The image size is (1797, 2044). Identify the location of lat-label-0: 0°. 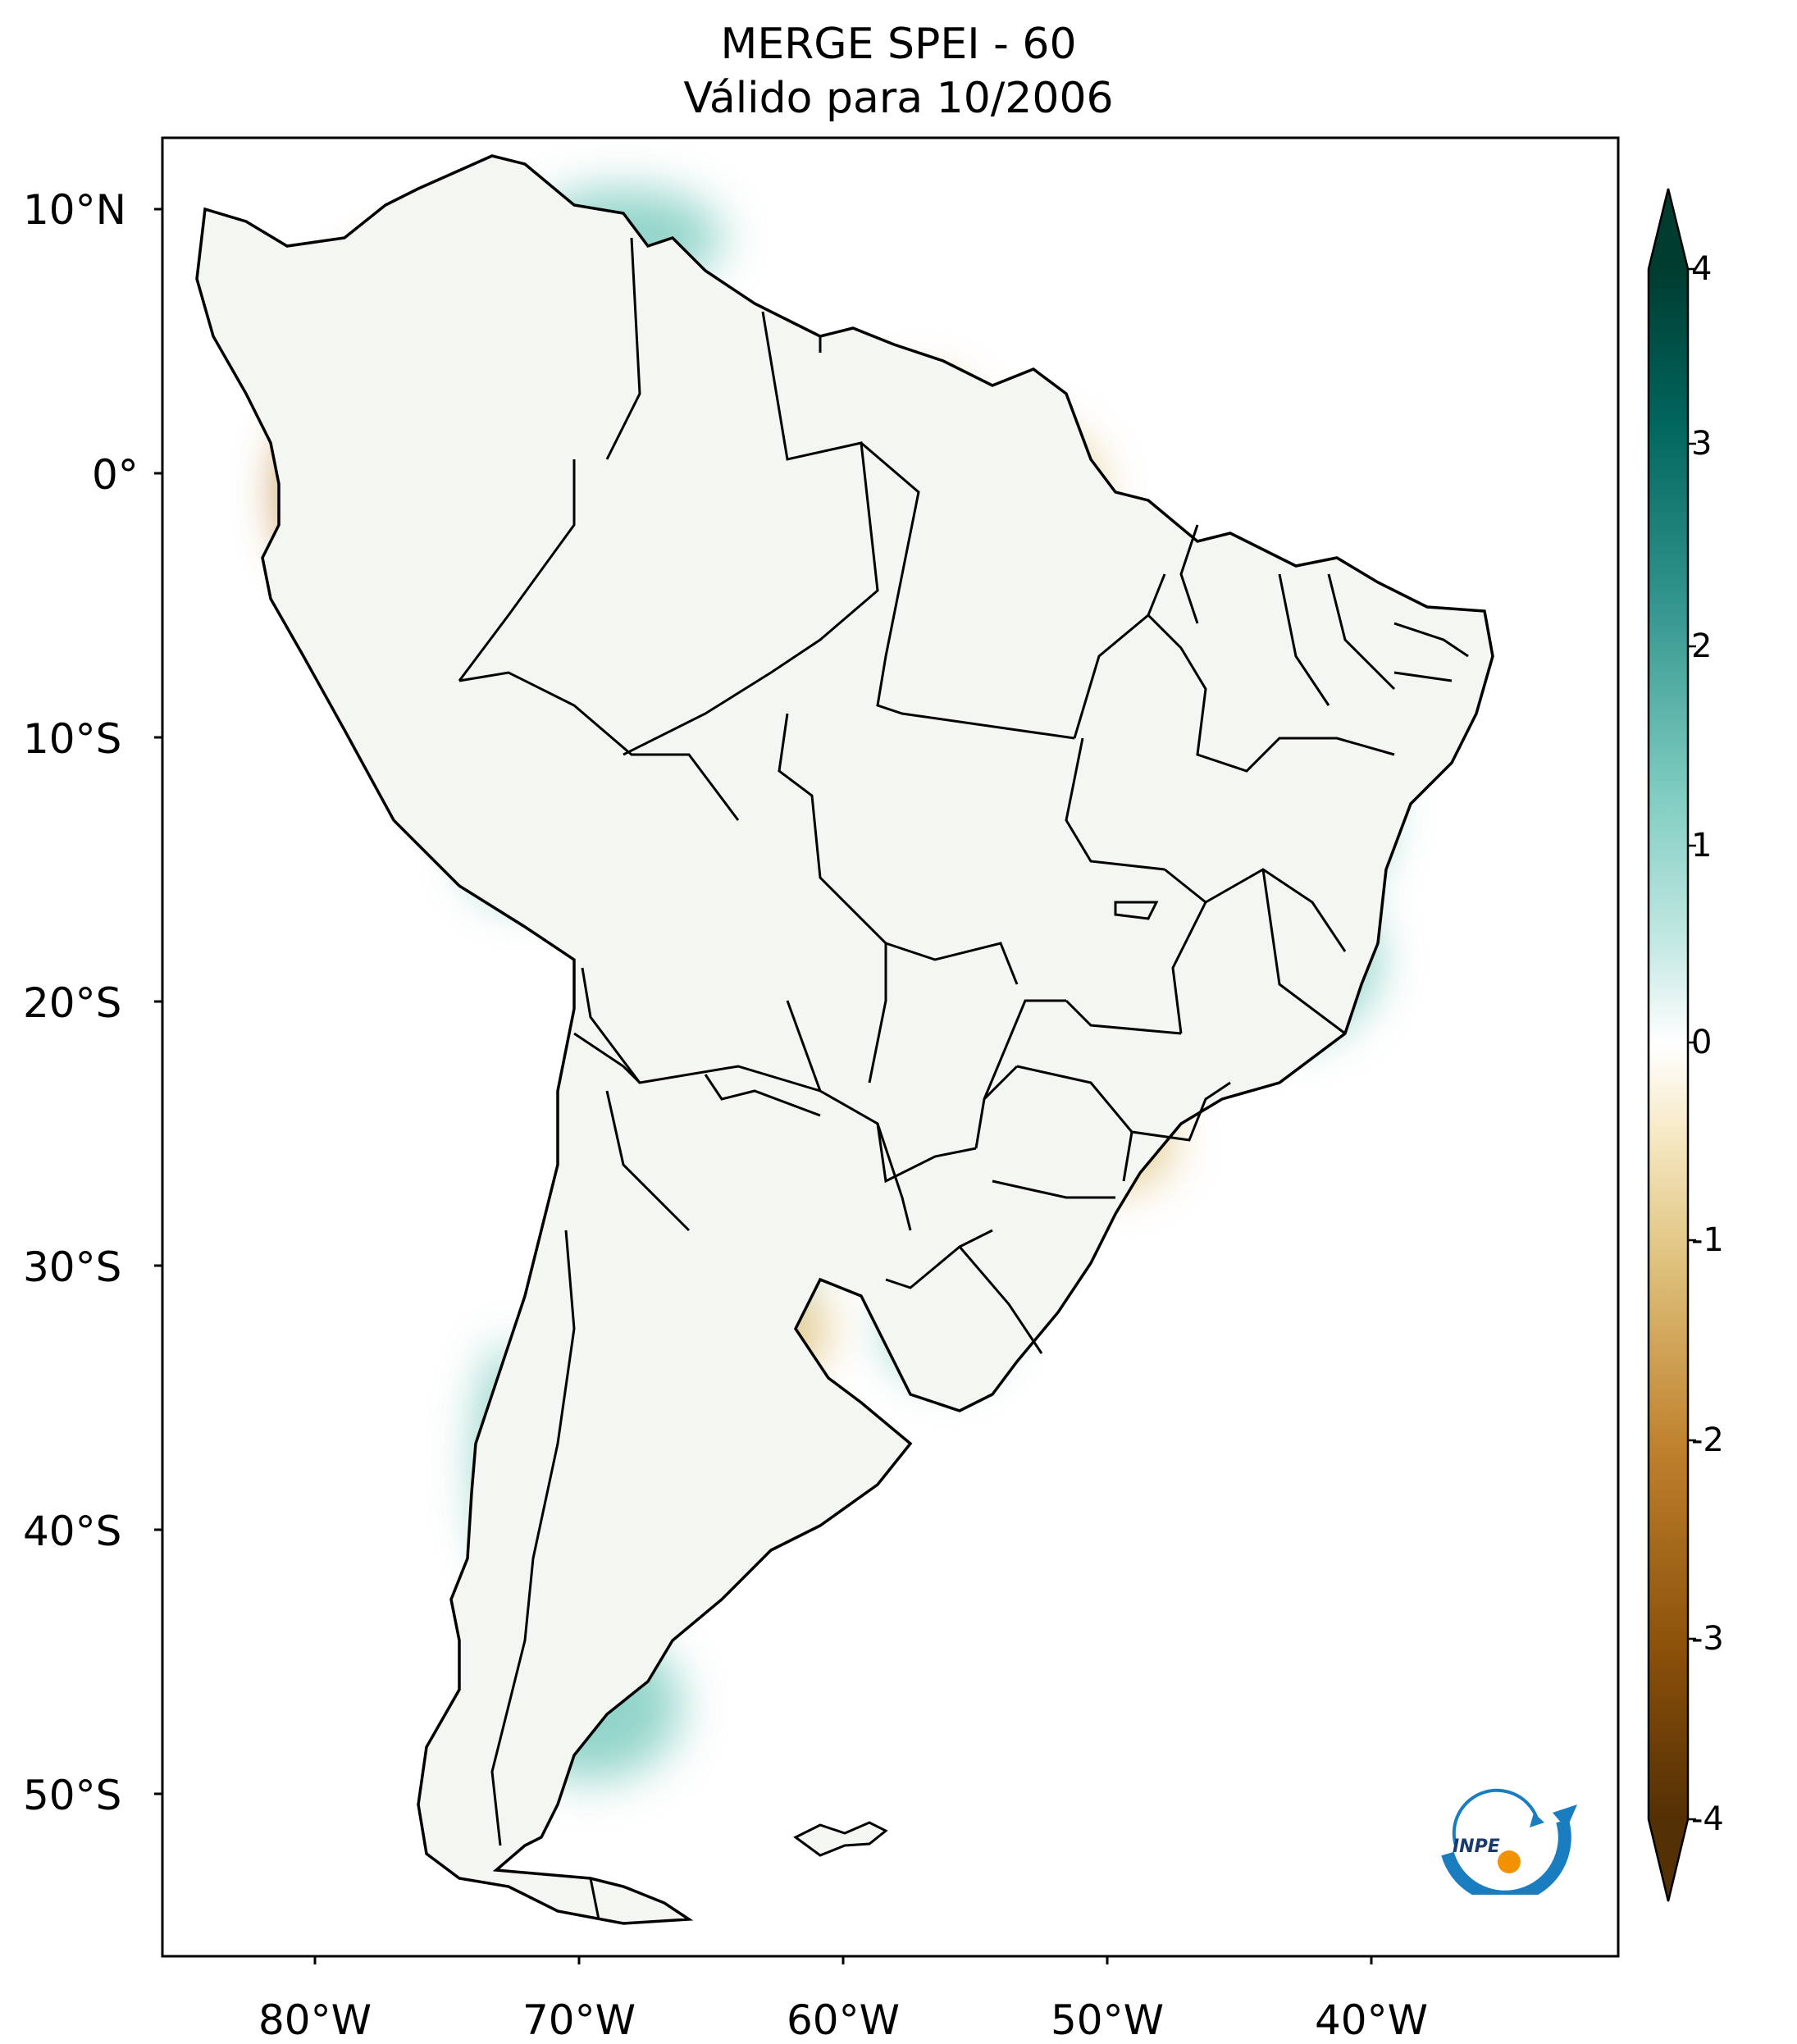
(115, 475).